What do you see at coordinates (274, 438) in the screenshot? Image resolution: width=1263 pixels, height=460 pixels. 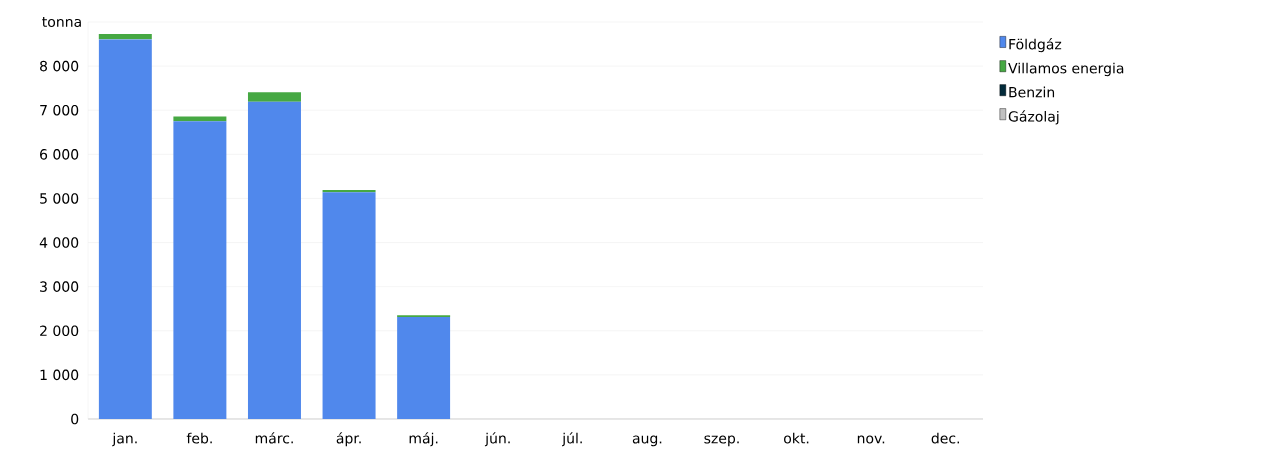 I see `x-tick-label: márc.` at bounding box center [274, 438].